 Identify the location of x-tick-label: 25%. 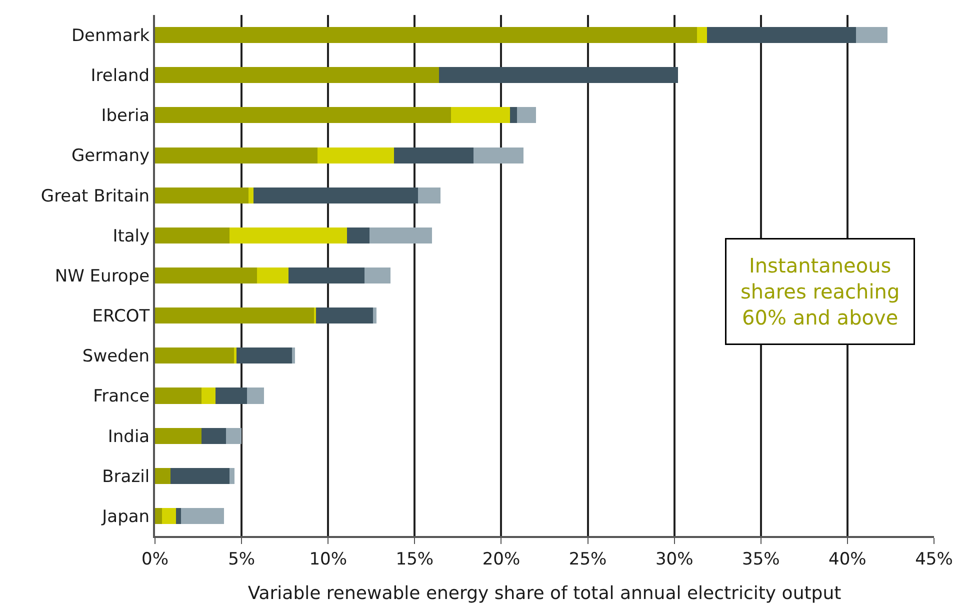
(587, 559).